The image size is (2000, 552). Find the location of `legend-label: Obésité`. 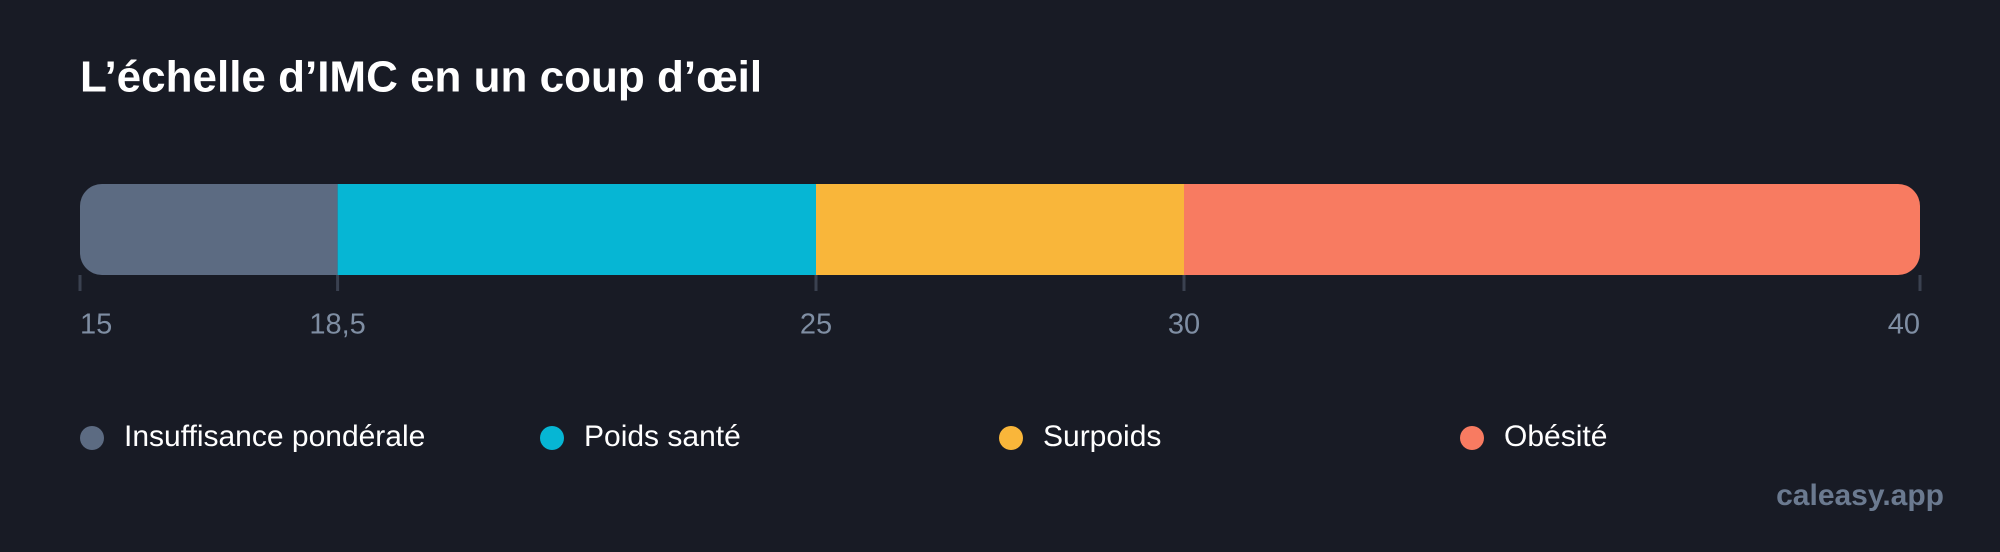

legend-label: Obésité is located at coordinates (1555, 436).